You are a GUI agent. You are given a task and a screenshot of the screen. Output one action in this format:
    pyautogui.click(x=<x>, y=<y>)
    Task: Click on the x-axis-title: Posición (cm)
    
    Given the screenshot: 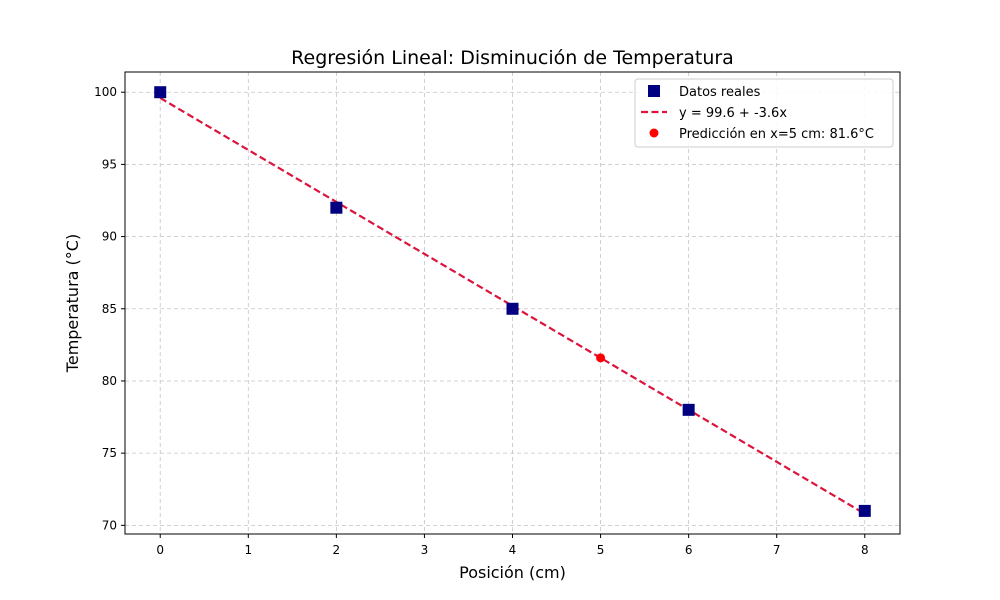 What is the action you would take?
    pyautogui.click(x=512, y=572)
    